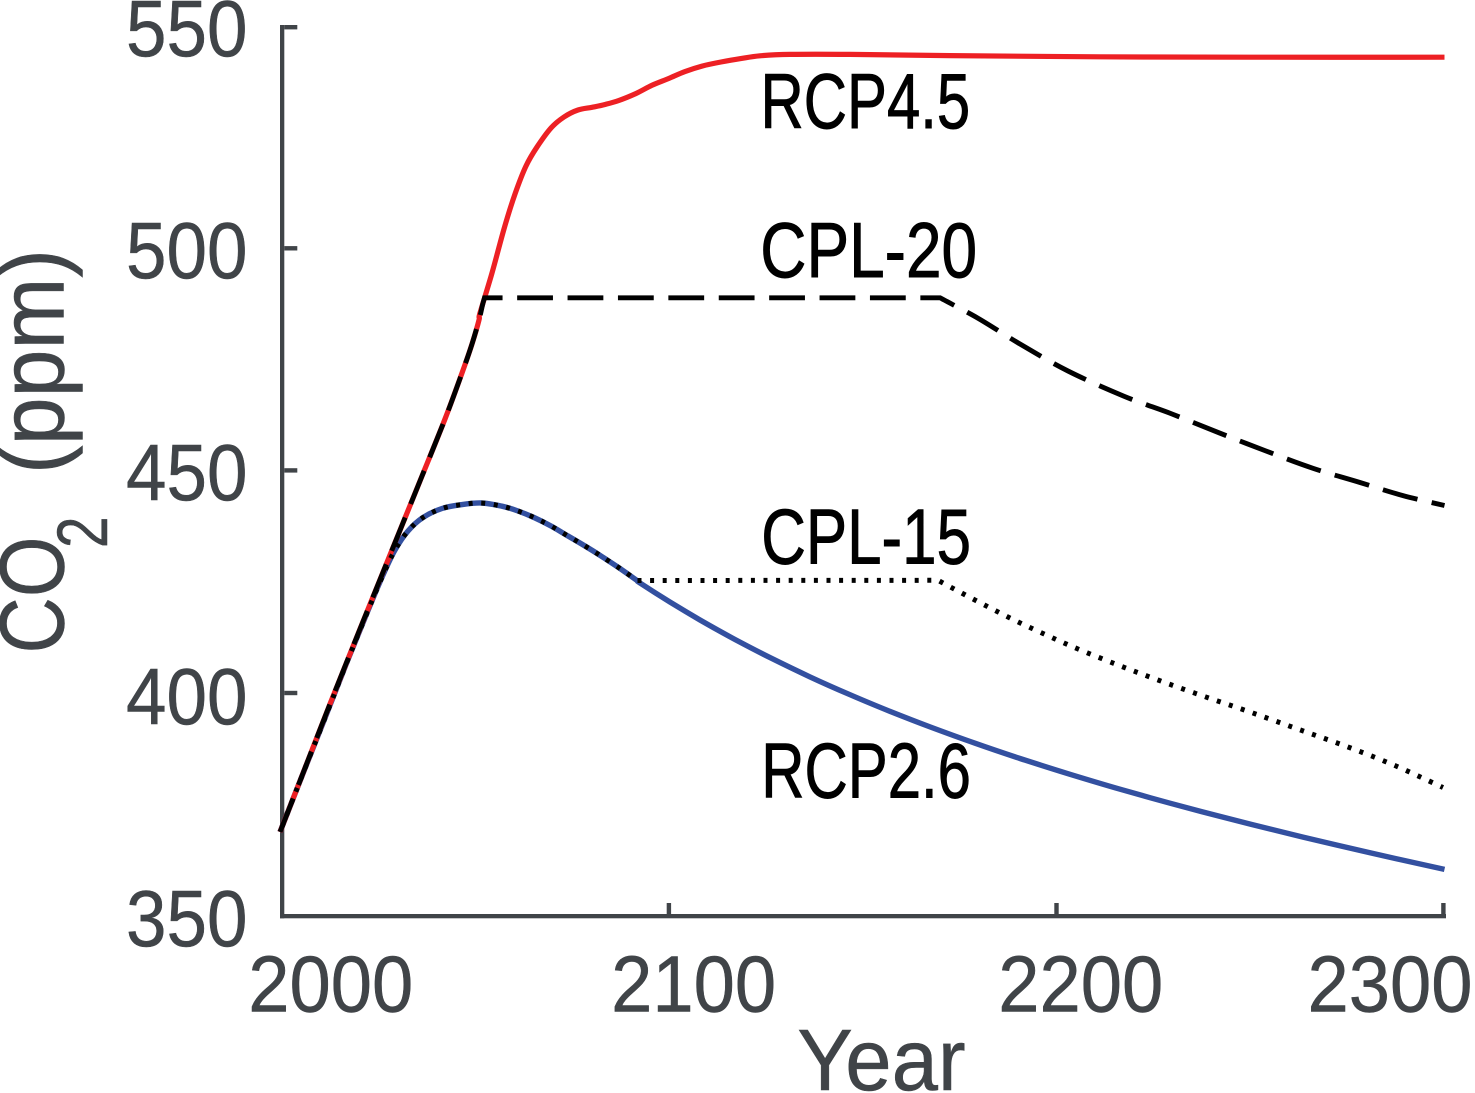 Image resolution: width=1475 pixels, height=1093 pixels. I want to click on svg-text: 2100, so click(693, 984).